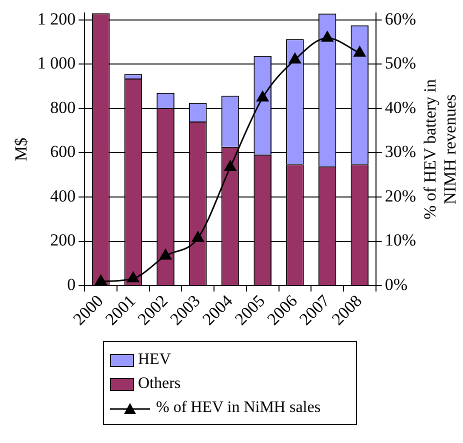  I want to click on y2-tick-label: 10%, so click(400, 240).